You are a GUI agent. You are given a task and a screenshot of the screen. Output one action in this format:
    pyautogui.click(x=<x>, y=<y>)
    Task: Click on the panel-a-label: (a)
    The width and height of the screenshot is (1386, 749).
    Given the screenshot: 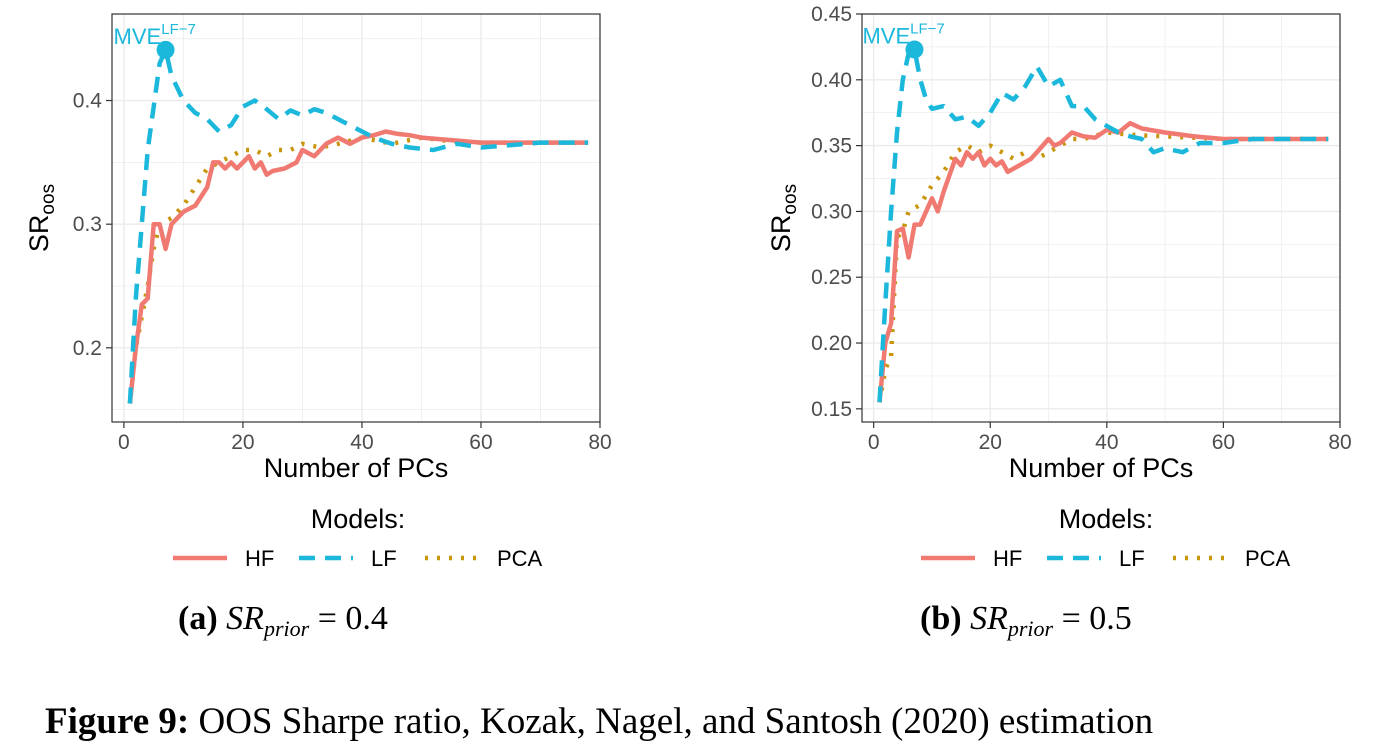 What is the action you would take?
    pyautogui.click(x=198, y=618)
    